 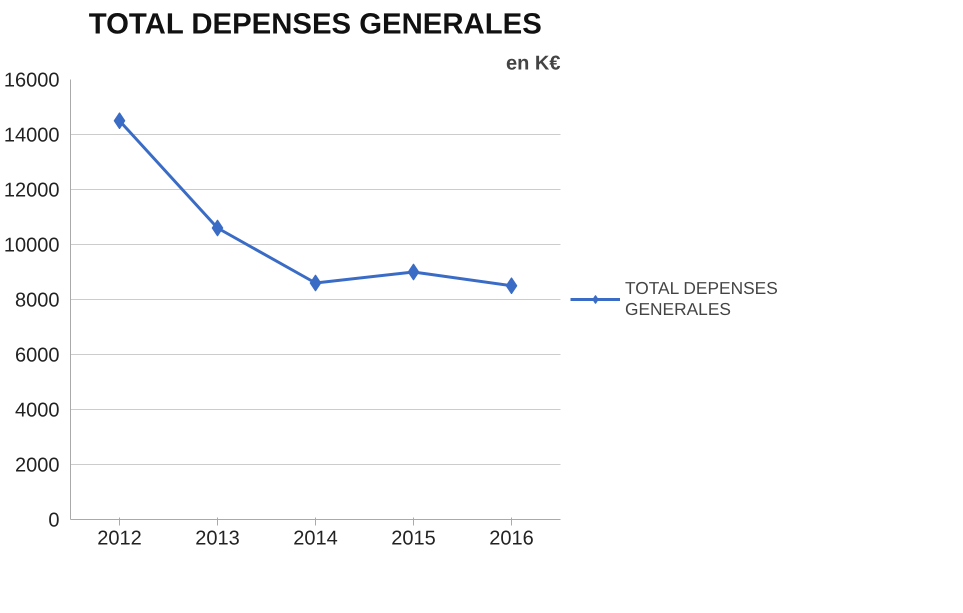 I want to click on y-tick-label: 0, so click(x=54, y=521).